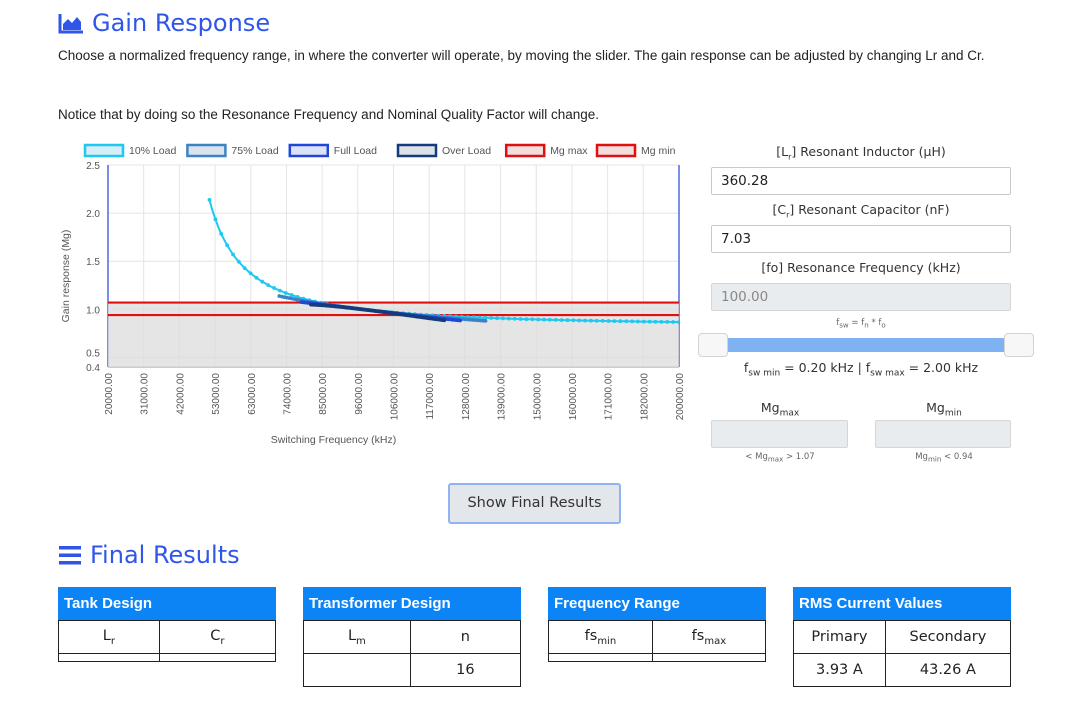 The image size is (1071, 714). Describe the element at coordinates (145, 394) in the screenshot. I see `x-tick-label: 31000.00` at that location.